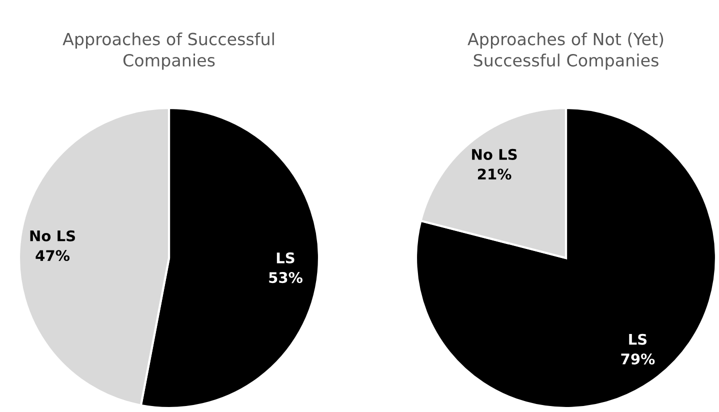 Image resolution: width=719 pixels, height=412 pixels. What do you see at coordinates (53, 256) in the screenshot?
I see `data-label: 47%` at bounding box center [53, 256].